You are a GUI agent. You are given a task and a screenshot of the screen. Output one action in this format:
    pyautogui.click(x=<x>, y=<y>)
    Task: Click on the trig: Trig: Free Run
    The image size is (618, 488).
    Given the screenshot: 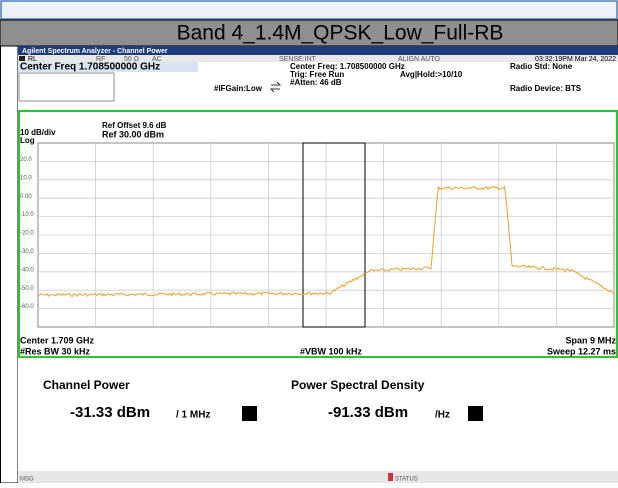 What is the action you would take?
    pyautogui.click(x=317, y=74)
    